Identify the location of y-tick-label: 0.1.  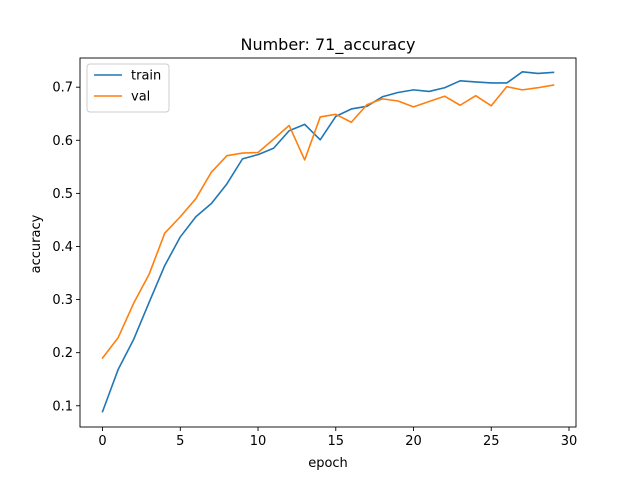
(62, 406).